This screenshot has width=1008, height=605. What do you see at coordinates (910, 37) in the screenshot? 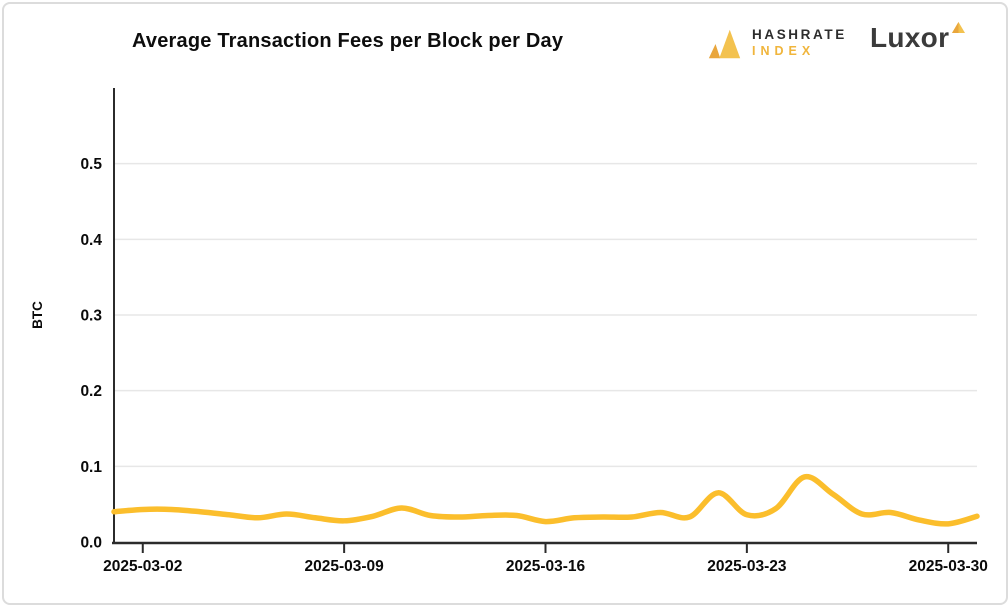
I see `luxor-wordmark: Luxor` at bounding box center [910, 37].